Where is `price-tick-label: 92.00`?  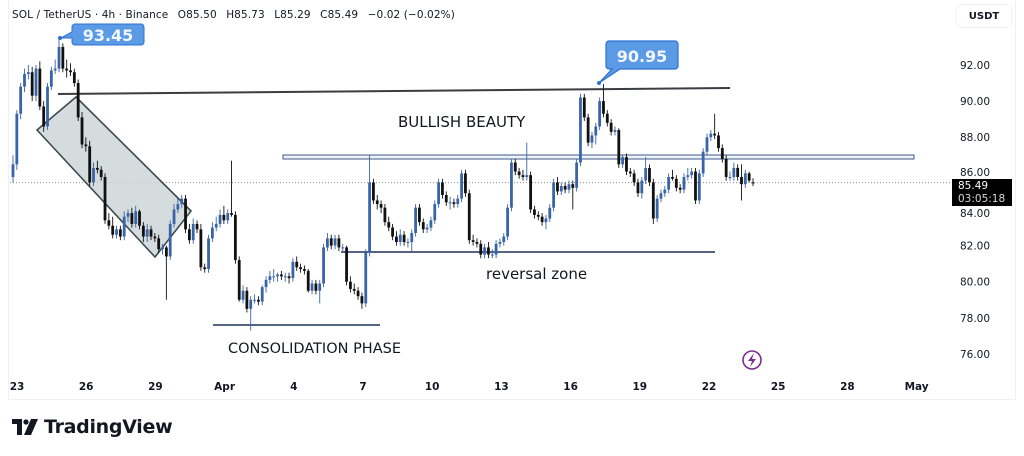
price-tick-label: 92.00 is located at coordinates (975, 66).